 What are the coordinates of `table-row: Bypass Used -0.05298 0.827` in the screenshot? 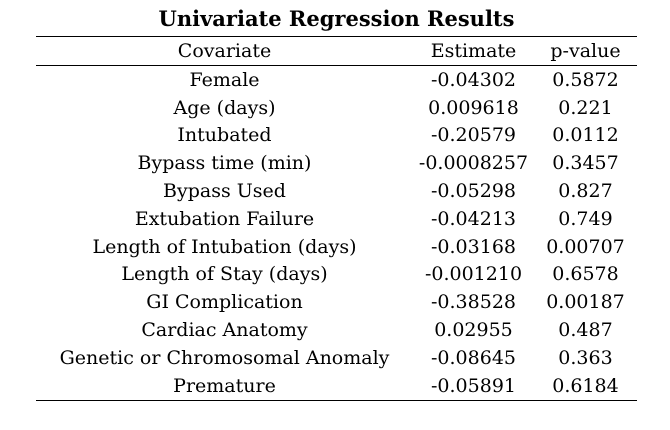 It's located at (336, 191).